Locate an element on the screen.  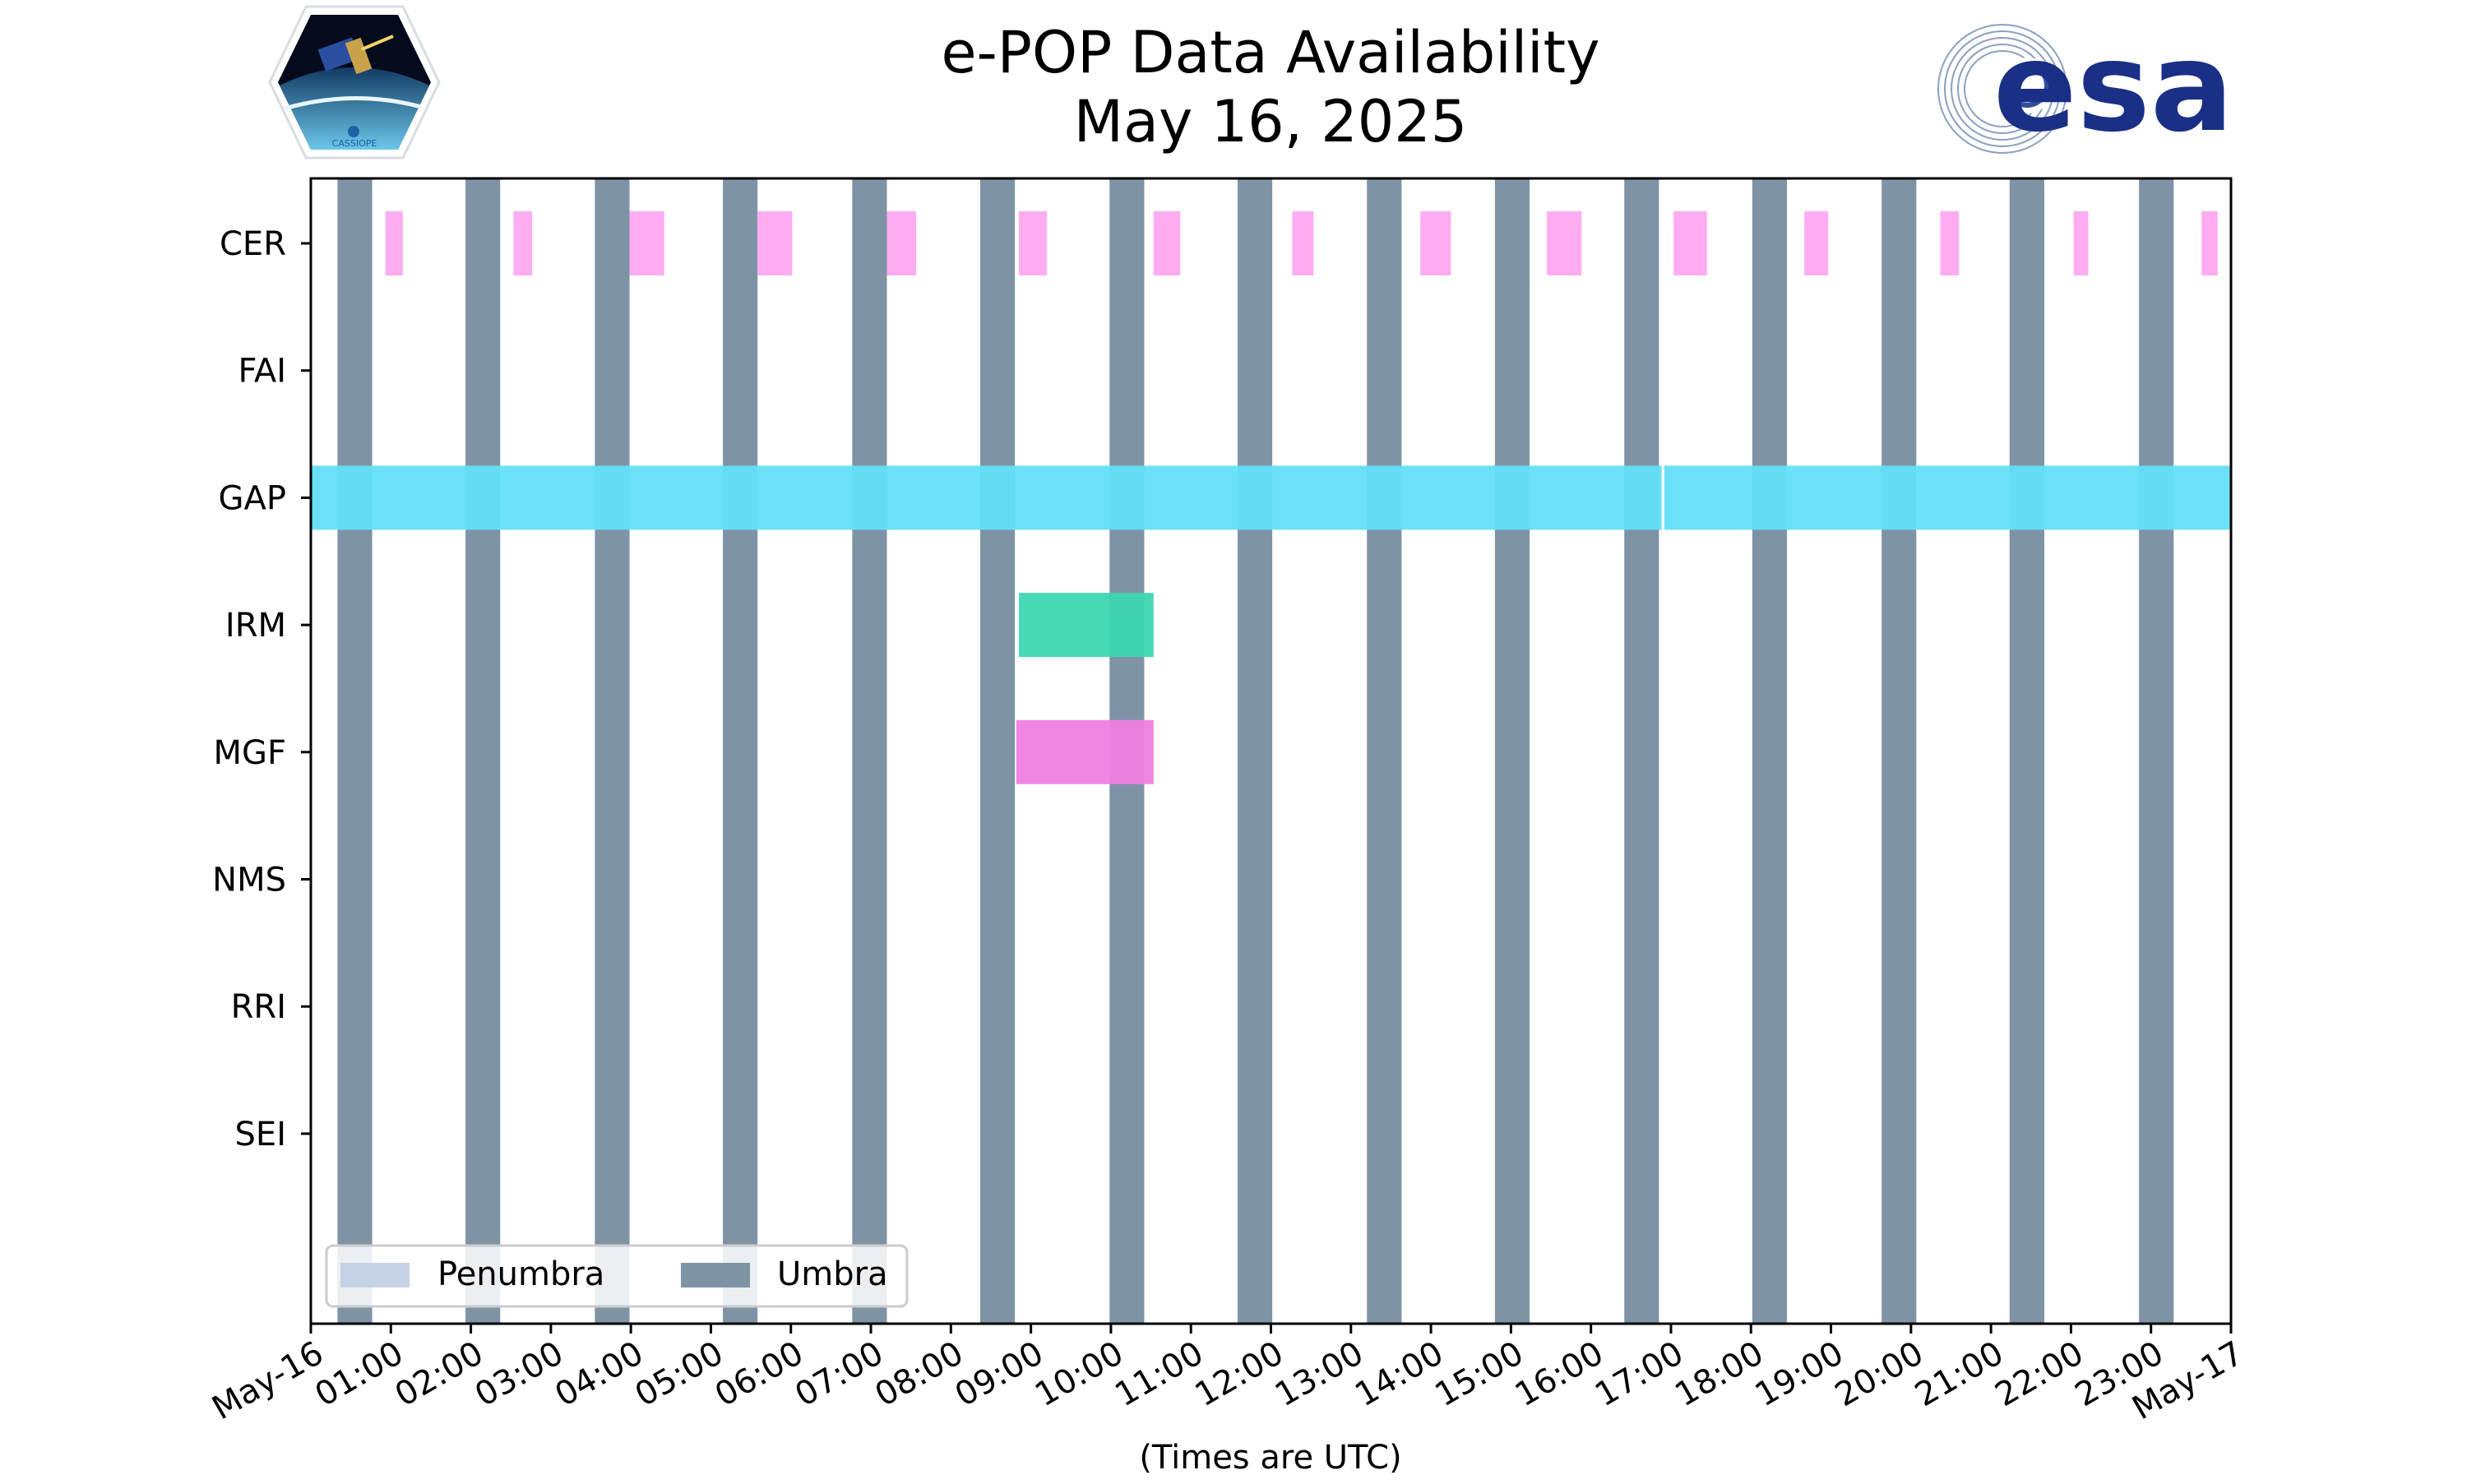
x-tick-label-03-00: 03:00 is located at coordinates (520, 1374).